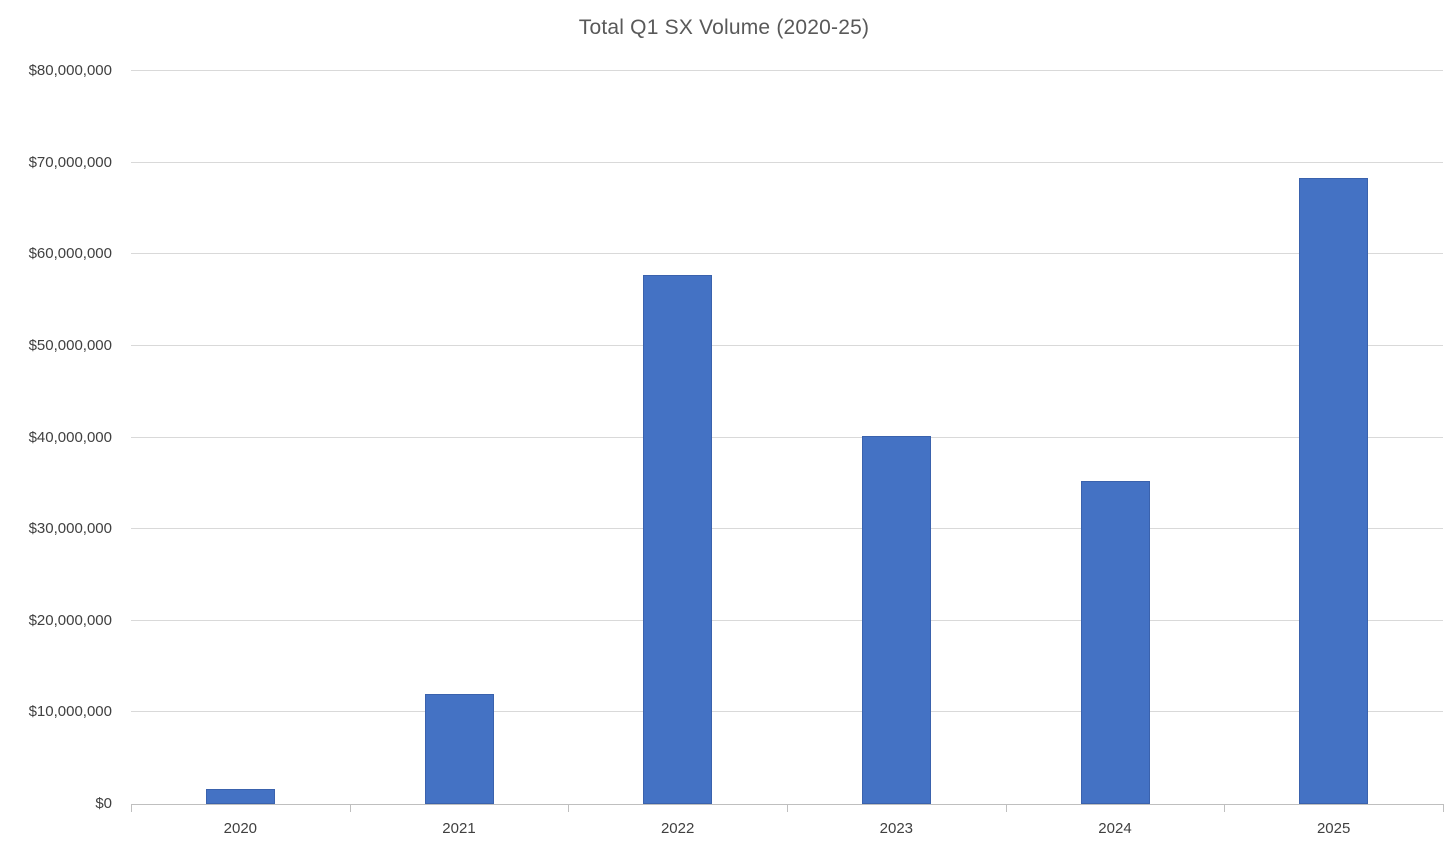 This screenshot has width=1456, height=851. What do you see at coordinates (678, 539) in the screenshot?
I see `bar-2022` at bounding box center [678, 539].